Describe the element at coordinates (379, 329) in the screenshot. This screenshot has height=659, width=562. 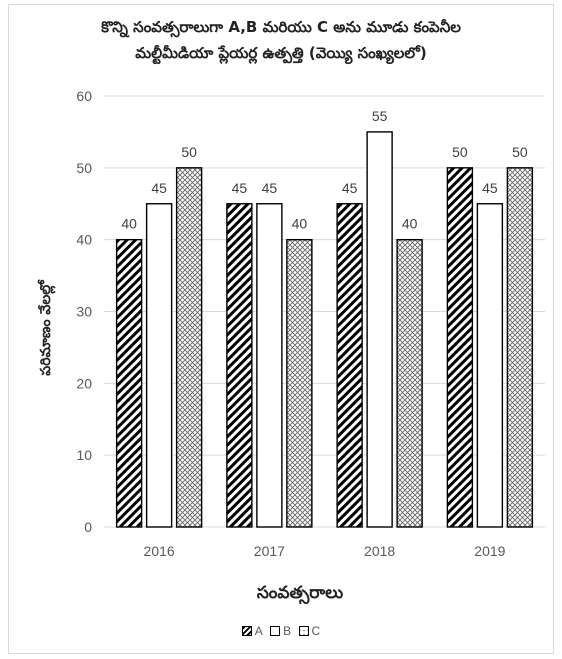
I see `bar-b-2018` at that location.